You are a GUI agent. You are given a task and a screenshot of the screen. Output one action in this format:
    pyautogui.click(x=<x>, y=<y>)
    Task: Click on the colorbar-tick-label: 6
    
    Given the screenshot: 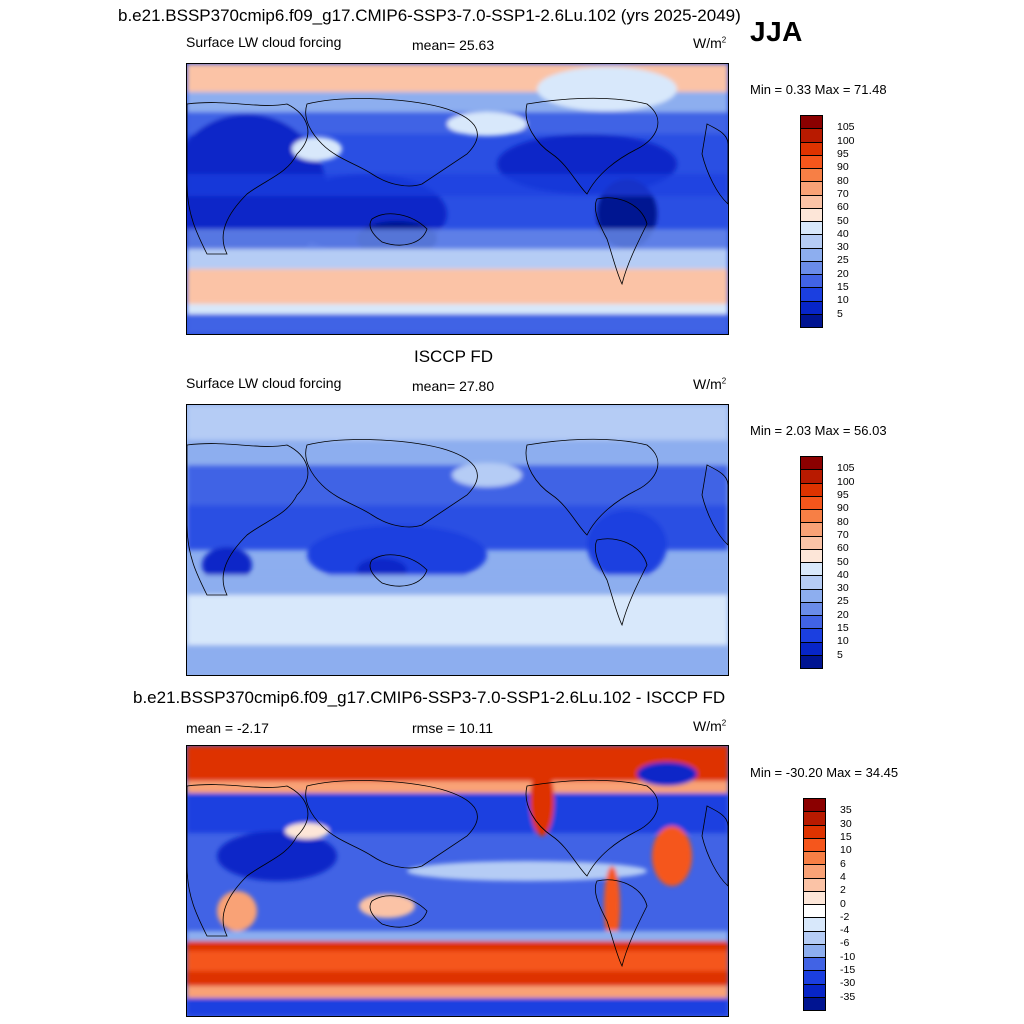 What is the action you would take?
    pyautogui.click(x=843, y=863)
    